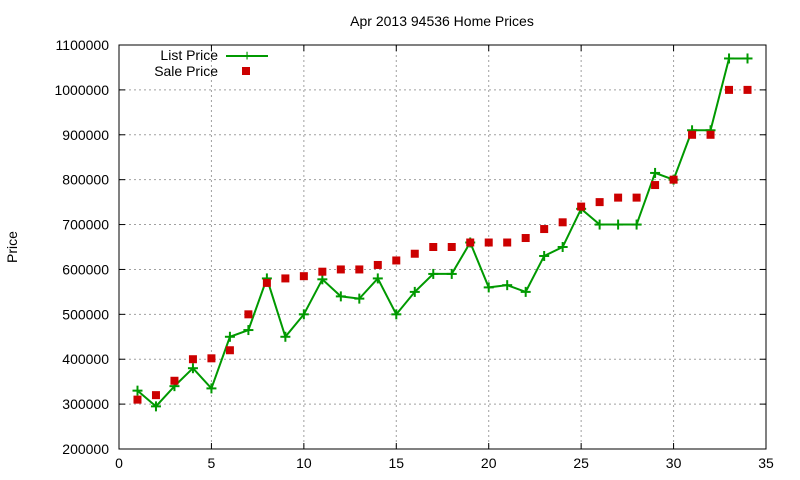 This screenshot has width=800, height=480. Describe the element at coordinates (304, 463) in the screenshot. I see `x-tick-label: 10` at that location.